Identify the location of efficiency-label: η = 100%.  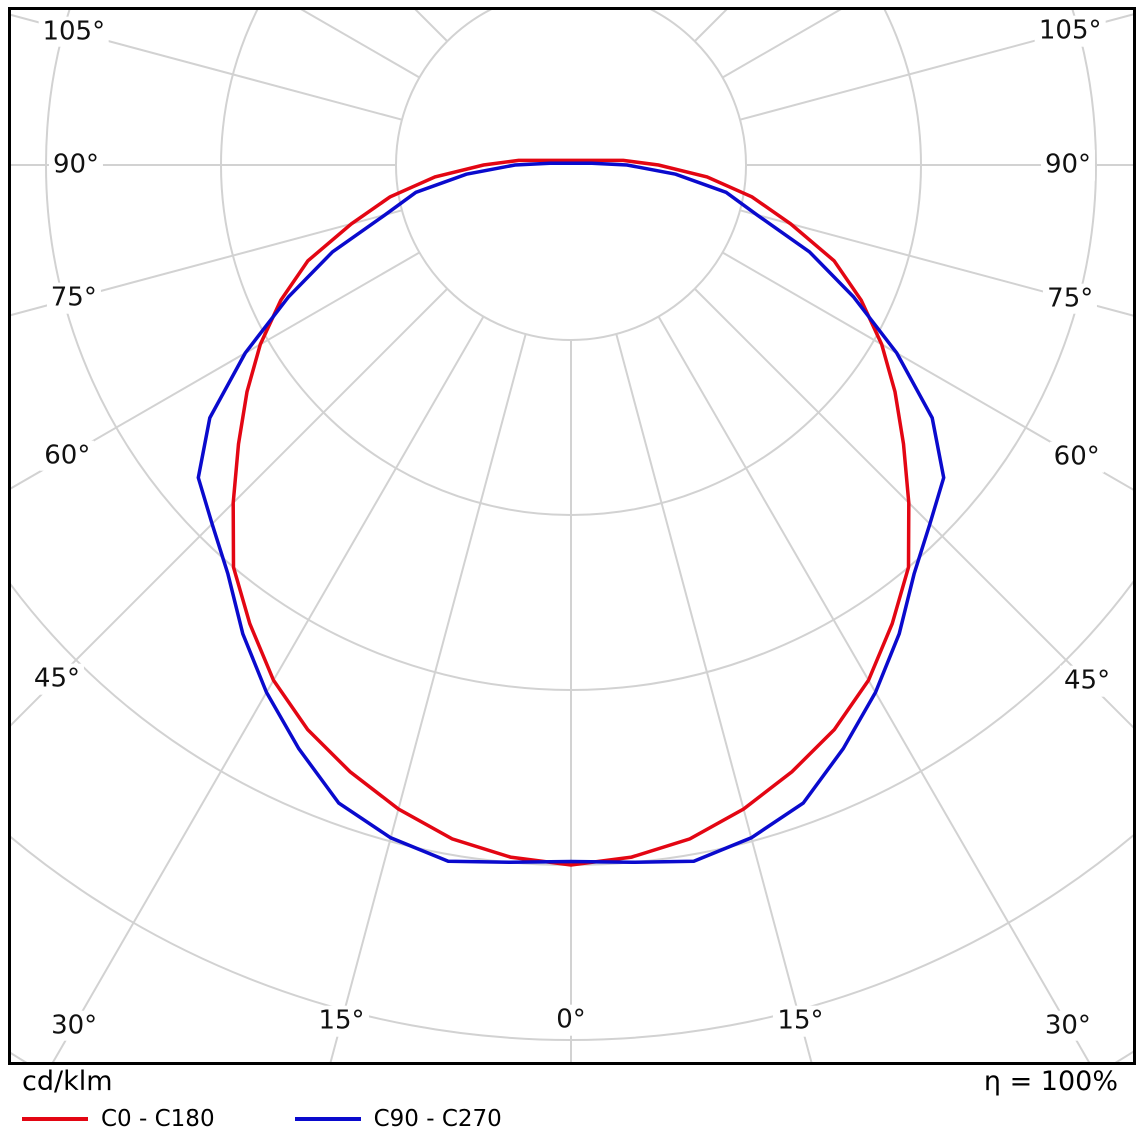
(1050, 1081).